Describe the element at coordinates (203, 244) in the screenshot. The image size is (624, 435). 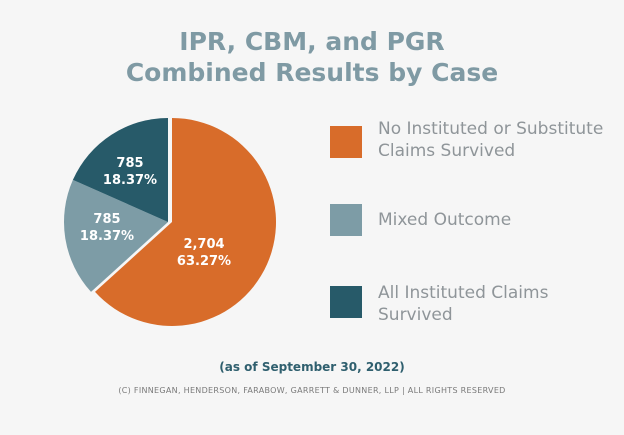
I see `slice-value-label-0: 2,704` at that location.